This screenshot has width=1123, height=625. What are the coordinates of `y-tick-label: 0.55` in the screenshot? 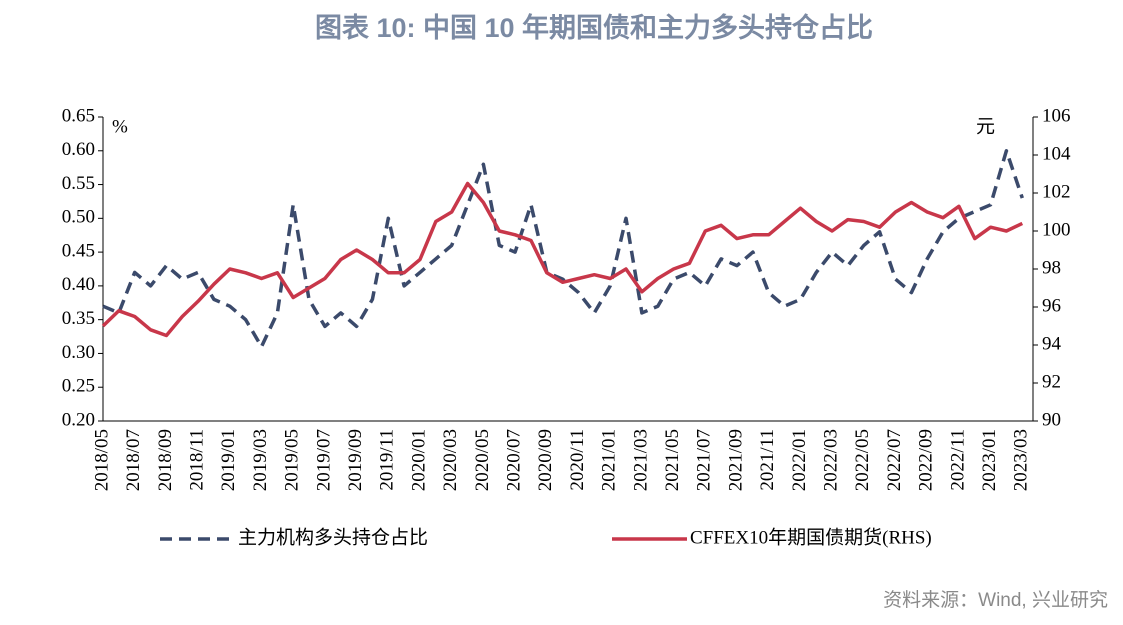 It's located at (78, 183).